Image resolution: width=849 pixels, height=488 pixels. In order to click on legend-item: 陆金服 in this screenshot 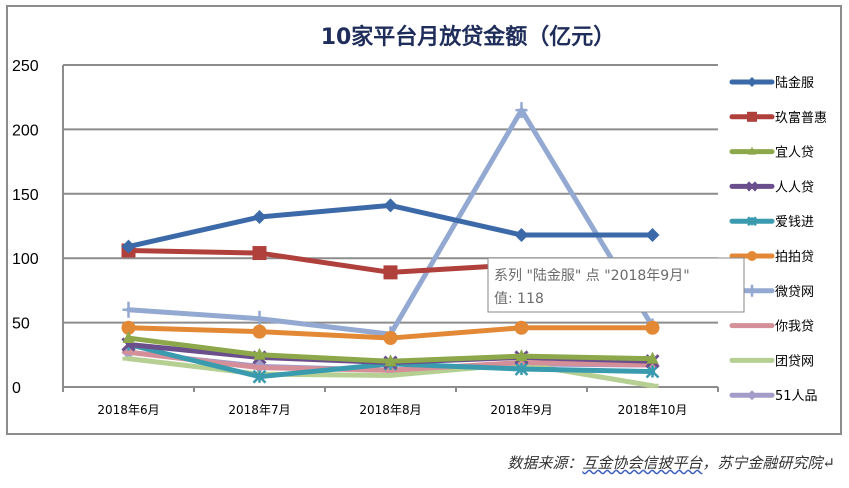, I will do `click(771, 83)`.